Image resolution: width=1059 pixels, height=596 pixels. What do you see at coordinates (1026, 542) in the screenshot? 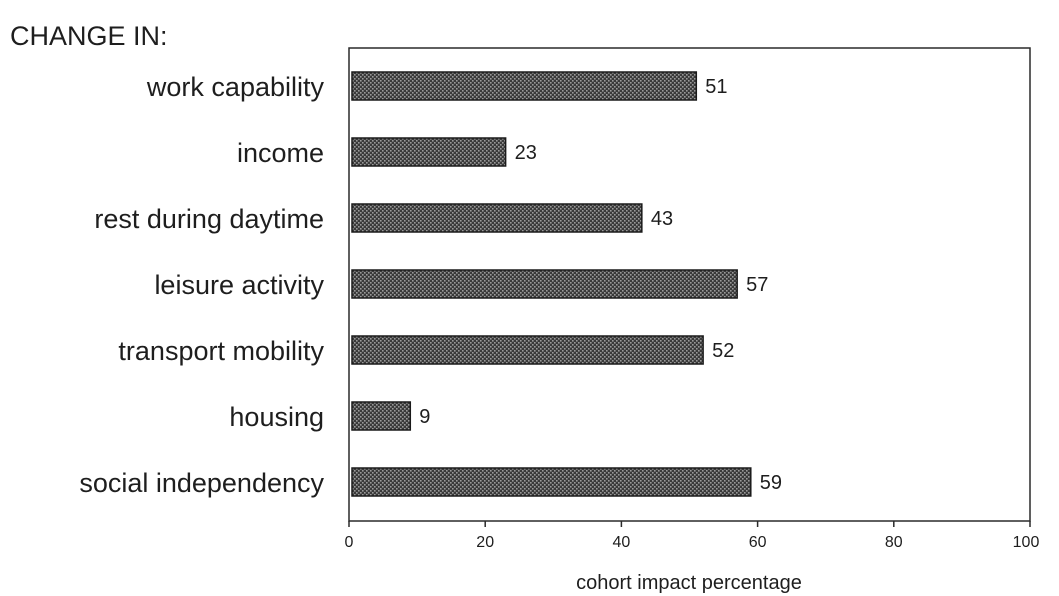
I see `x-tick-label: 100` at bounding box center [1026, 542].